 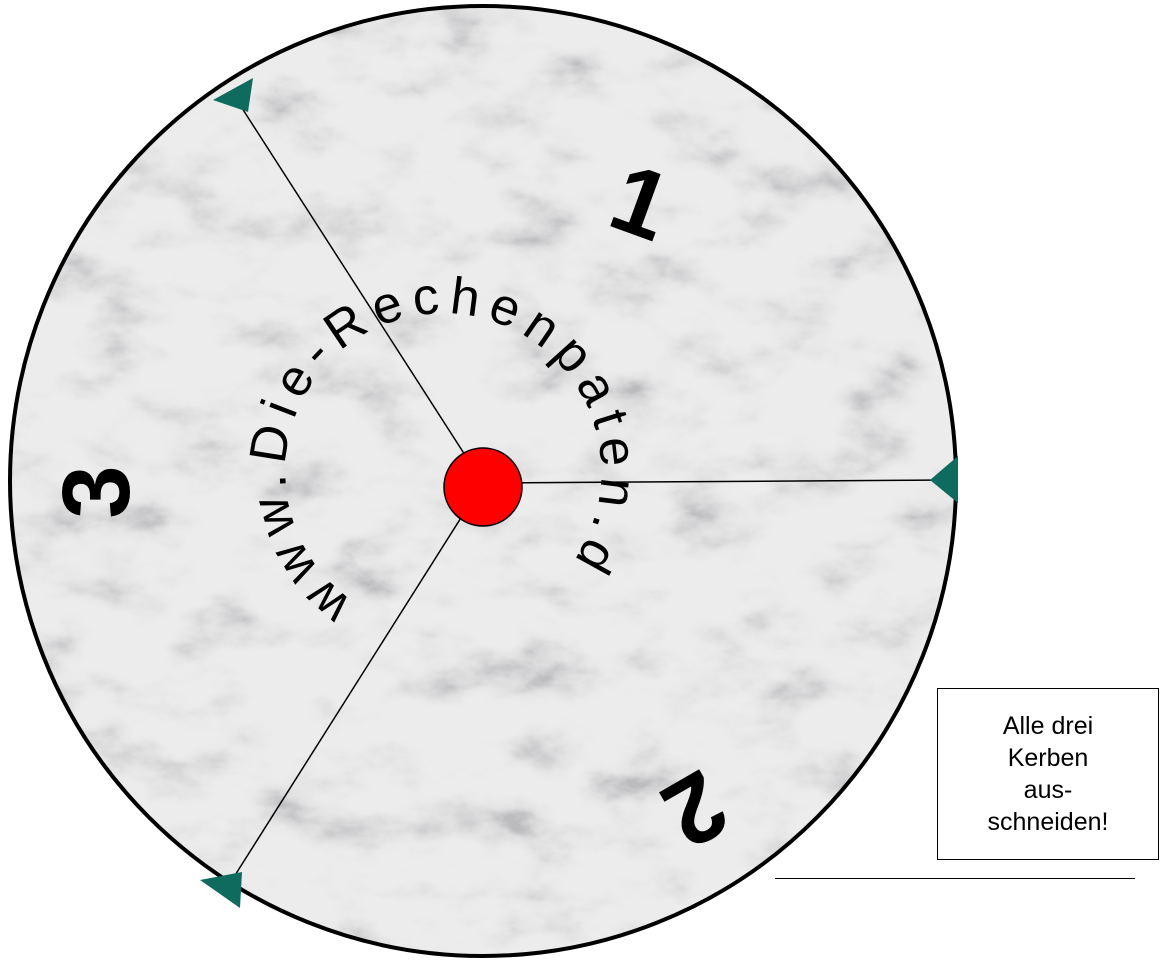 I want to click on note-line: schneiden!, so click(x=1048, y=822).